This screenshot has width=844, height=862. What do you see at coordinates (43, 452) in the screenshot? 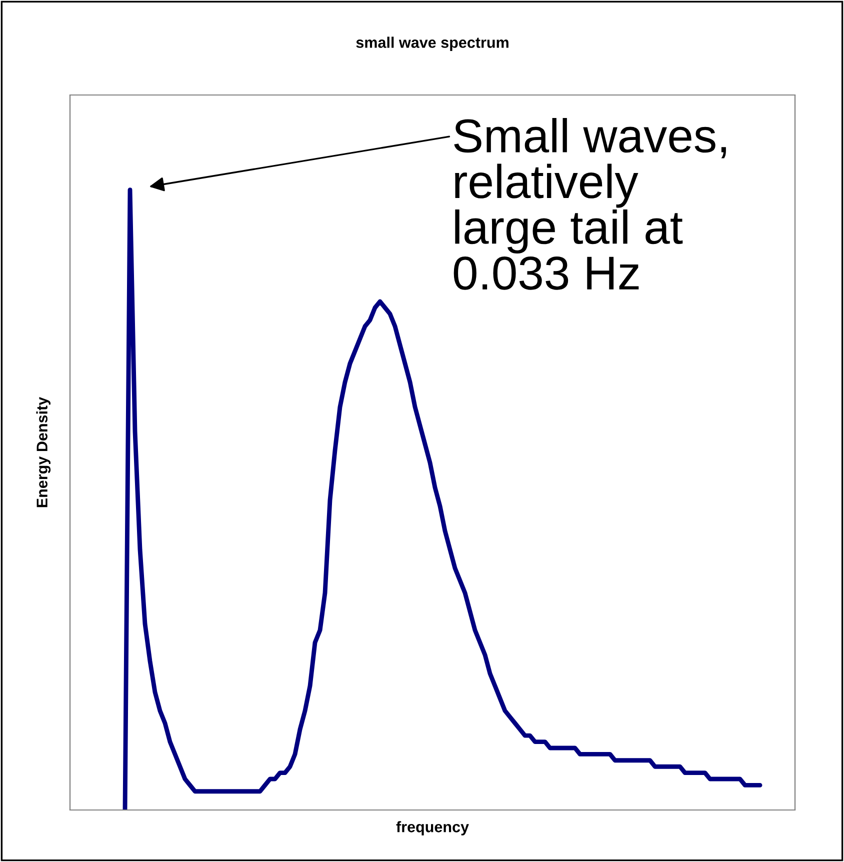
I see `y-axis-title: Energy Density` at bounding box center [43, 452].